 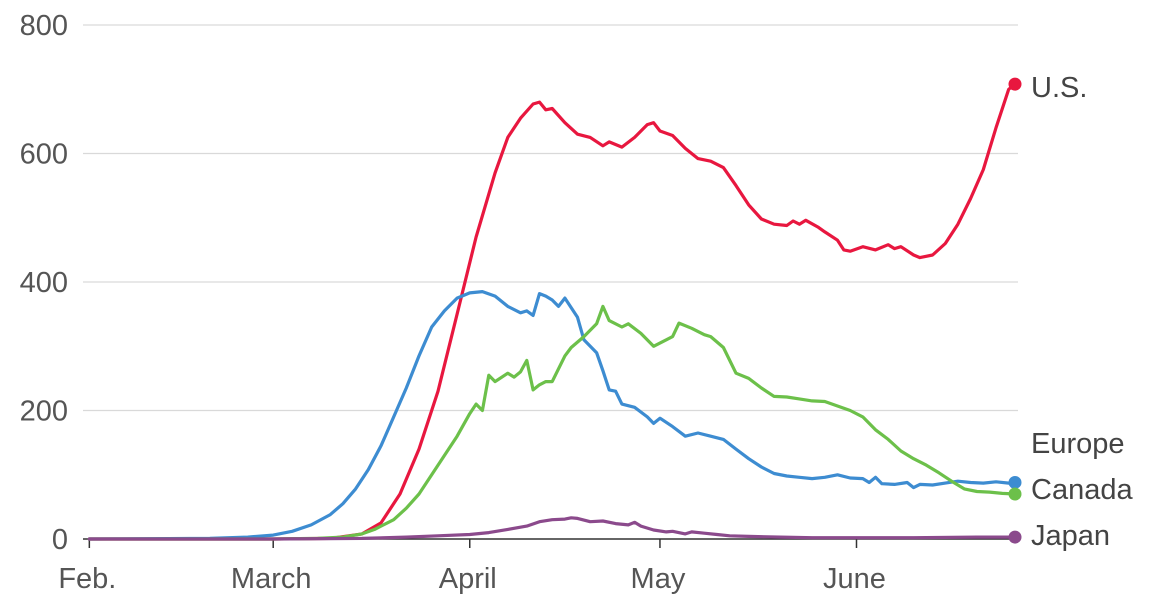 I want to click on series-line-japan, so click(x=552, y=528).